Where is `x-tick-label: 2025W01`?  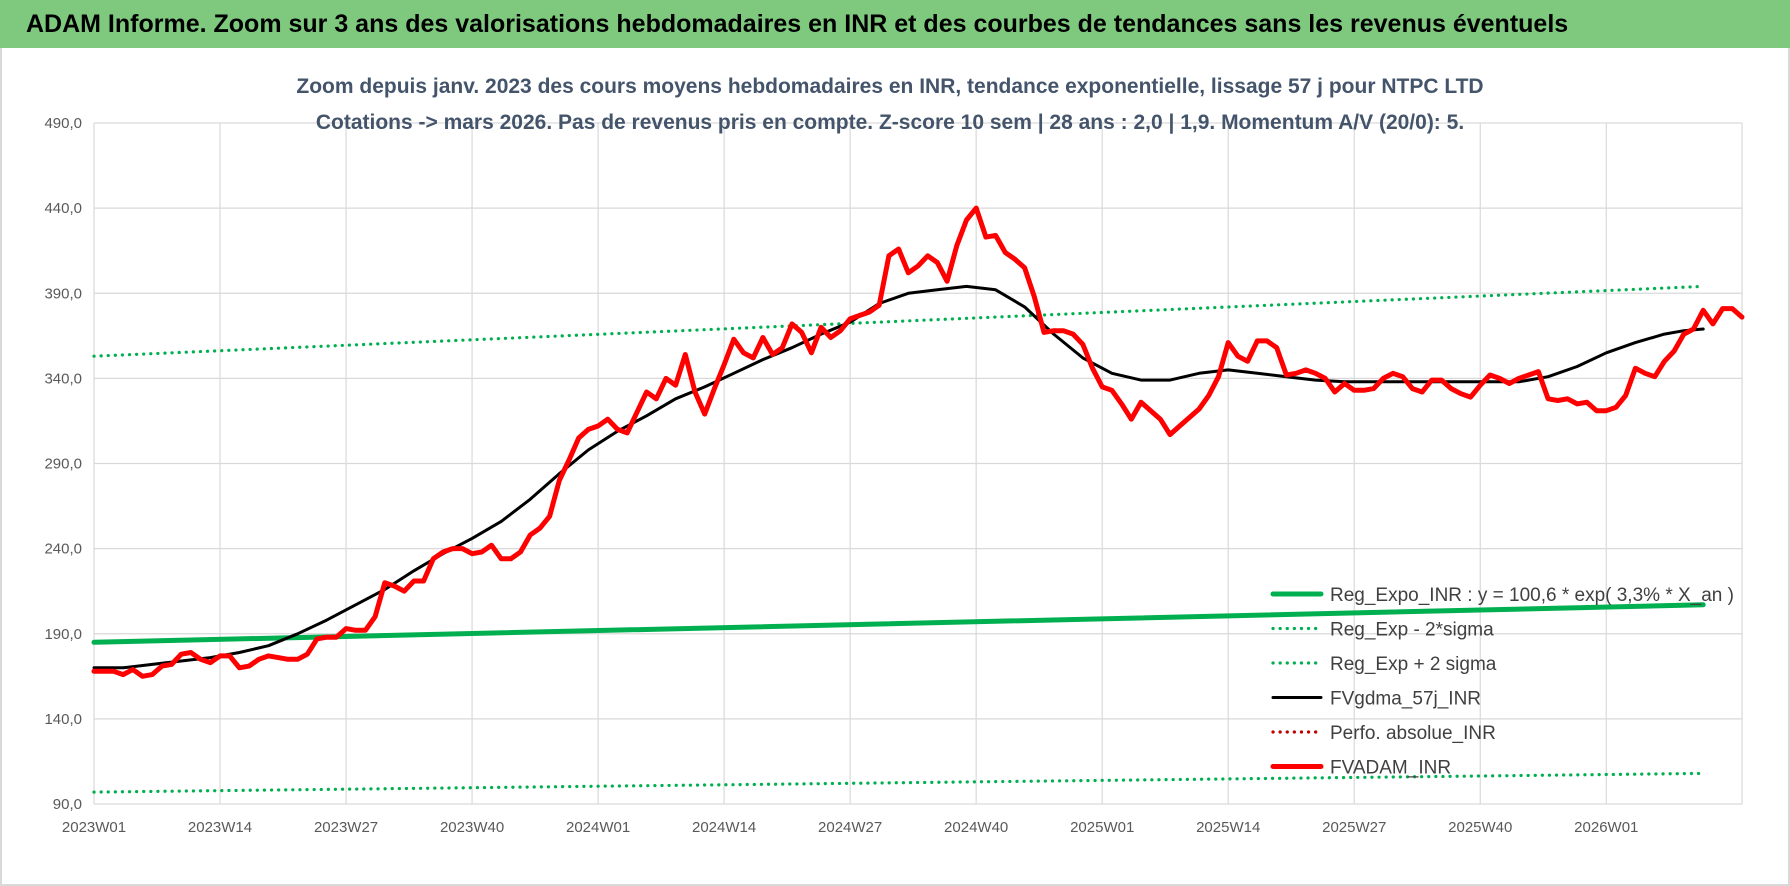
x-tick-label: 2025W01 is located at coordinates (1102, 827).